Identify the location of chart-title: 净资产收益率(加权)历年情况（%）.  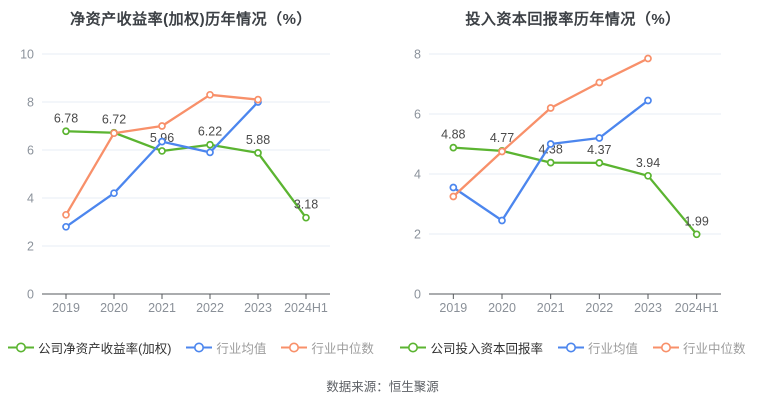
(191, 19).